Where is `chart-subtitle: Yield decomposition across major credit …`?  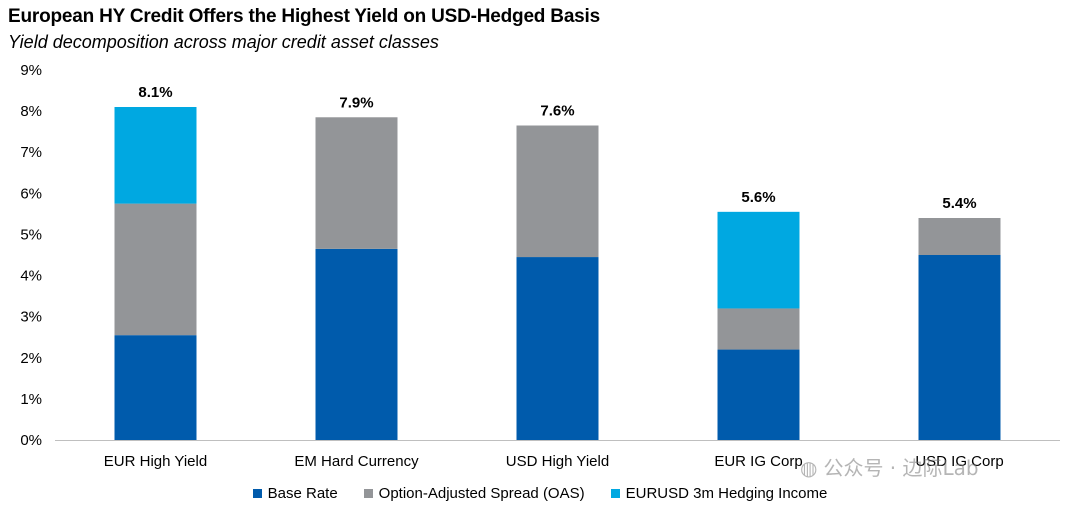 chart-subtitle: Yield decomposition across major credit … is located at coordinates (223, 42).